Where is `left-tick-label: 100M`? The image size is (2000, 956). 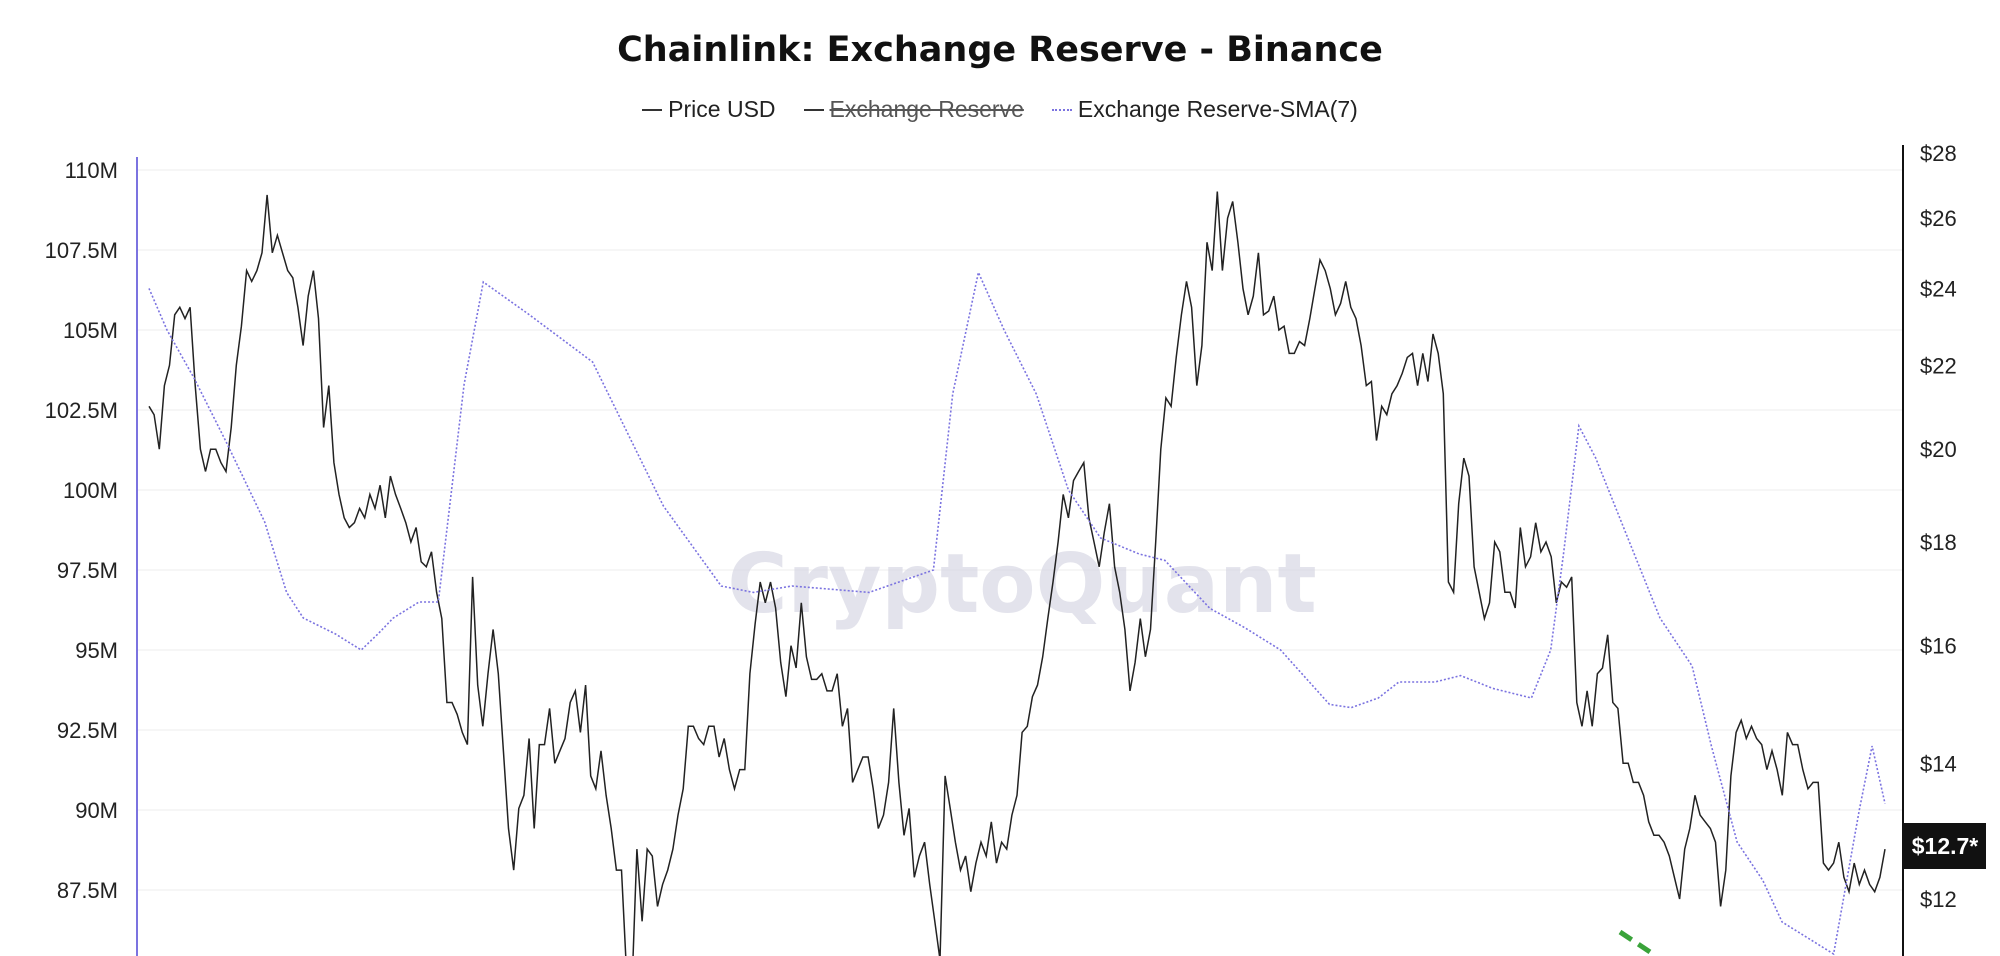 left-tick-label: 100M is located at coordinates (90, 490).